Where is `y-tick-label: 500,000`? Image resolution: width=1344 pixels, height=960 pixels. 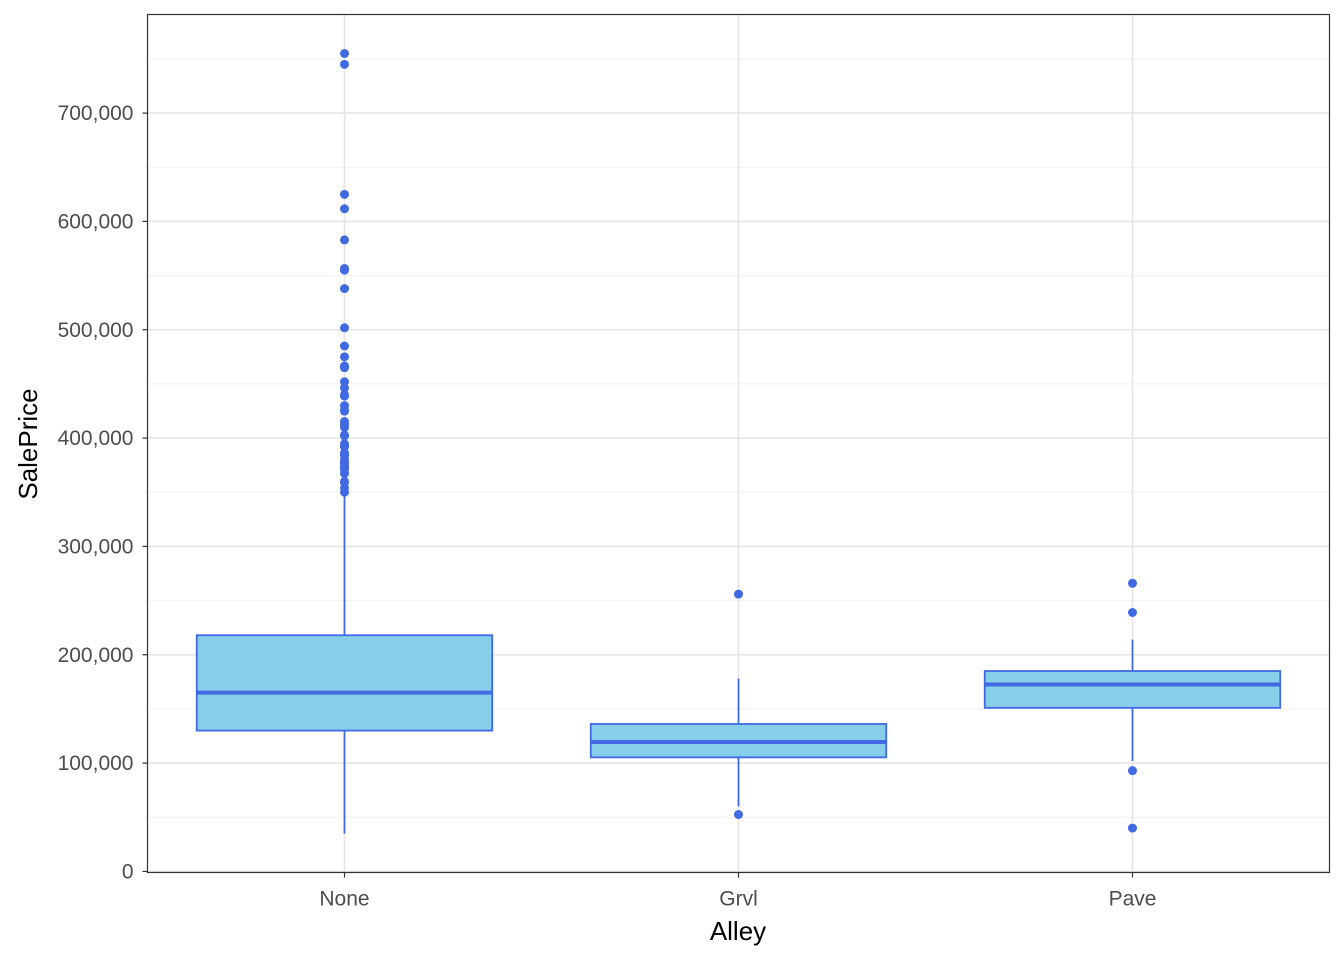
y-tick-label: 500,000 is located at coordinates (96, 330).